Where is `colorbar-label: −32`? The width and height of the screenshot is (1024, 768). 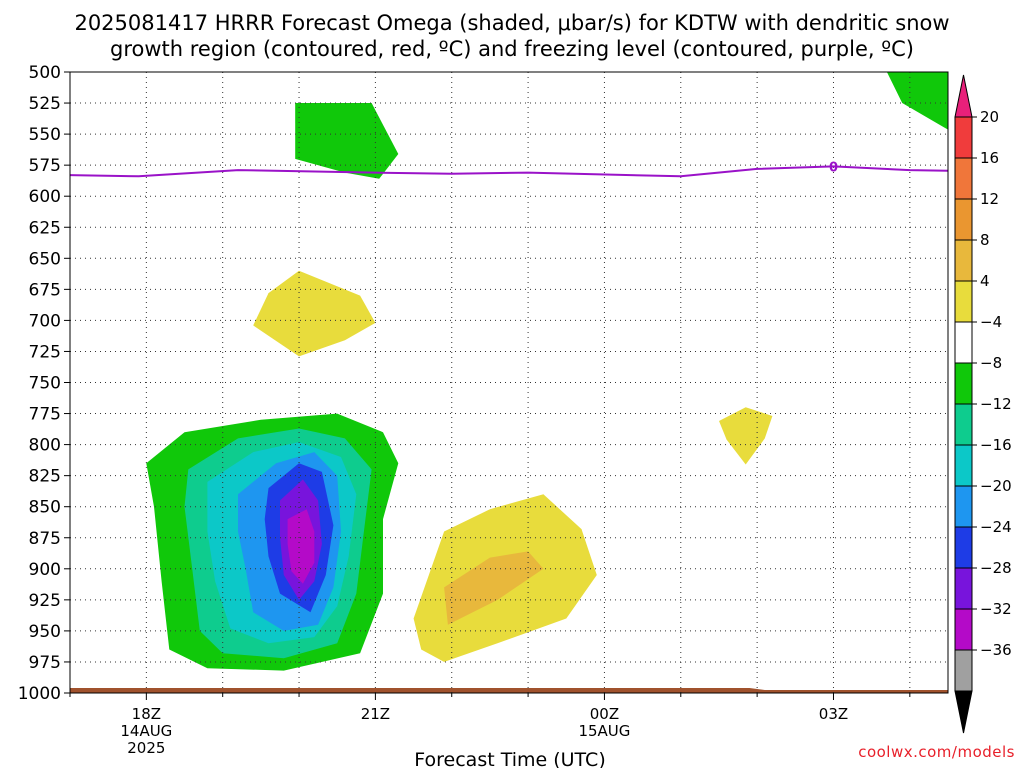
colorbar-label: −32 is located at coordinates (996, 609).